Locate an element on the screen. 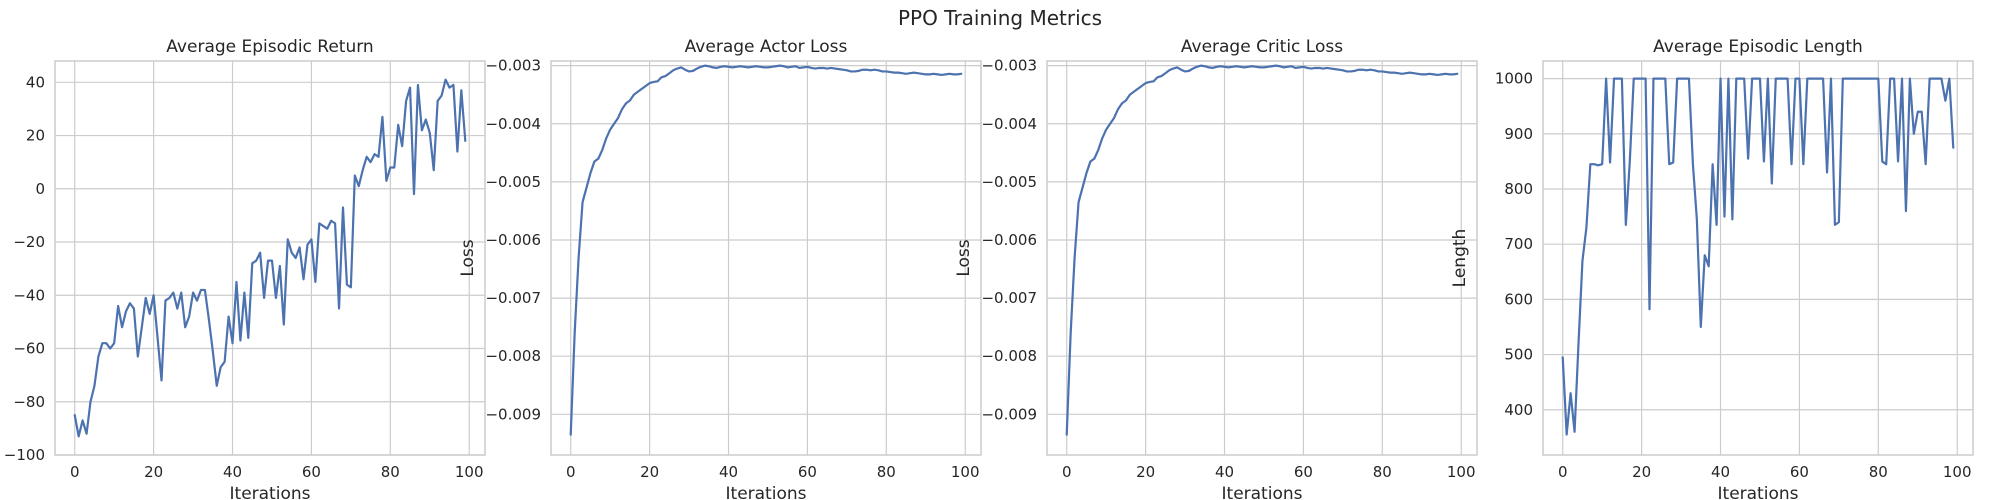 The image size is (2000, 500). y-tick-label: 700 is located at coordinates (1518, 244).